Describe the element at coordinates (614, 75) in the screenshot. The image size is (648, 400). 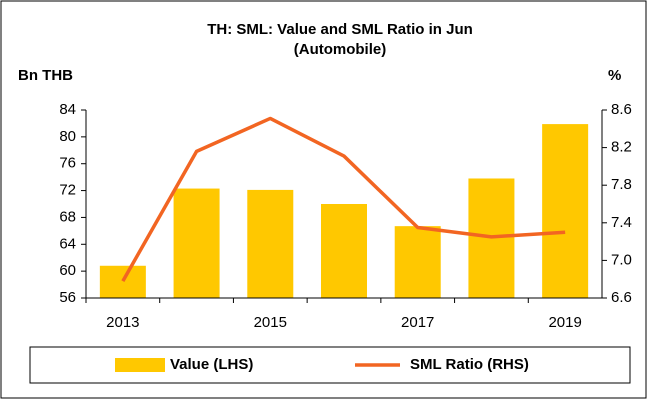
I see `y2-axis-label: %` at that location.